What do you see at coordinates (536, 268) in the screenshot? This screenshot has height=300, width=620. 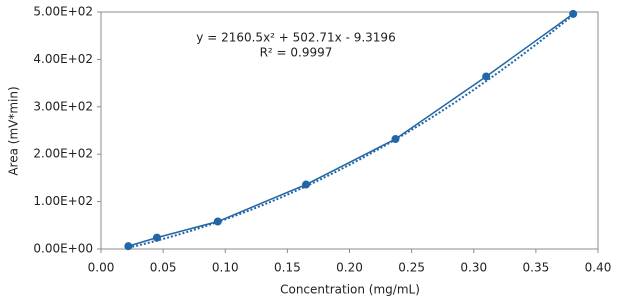 I see `x-tick-label: 0.35` at bounding box center [536, 268].